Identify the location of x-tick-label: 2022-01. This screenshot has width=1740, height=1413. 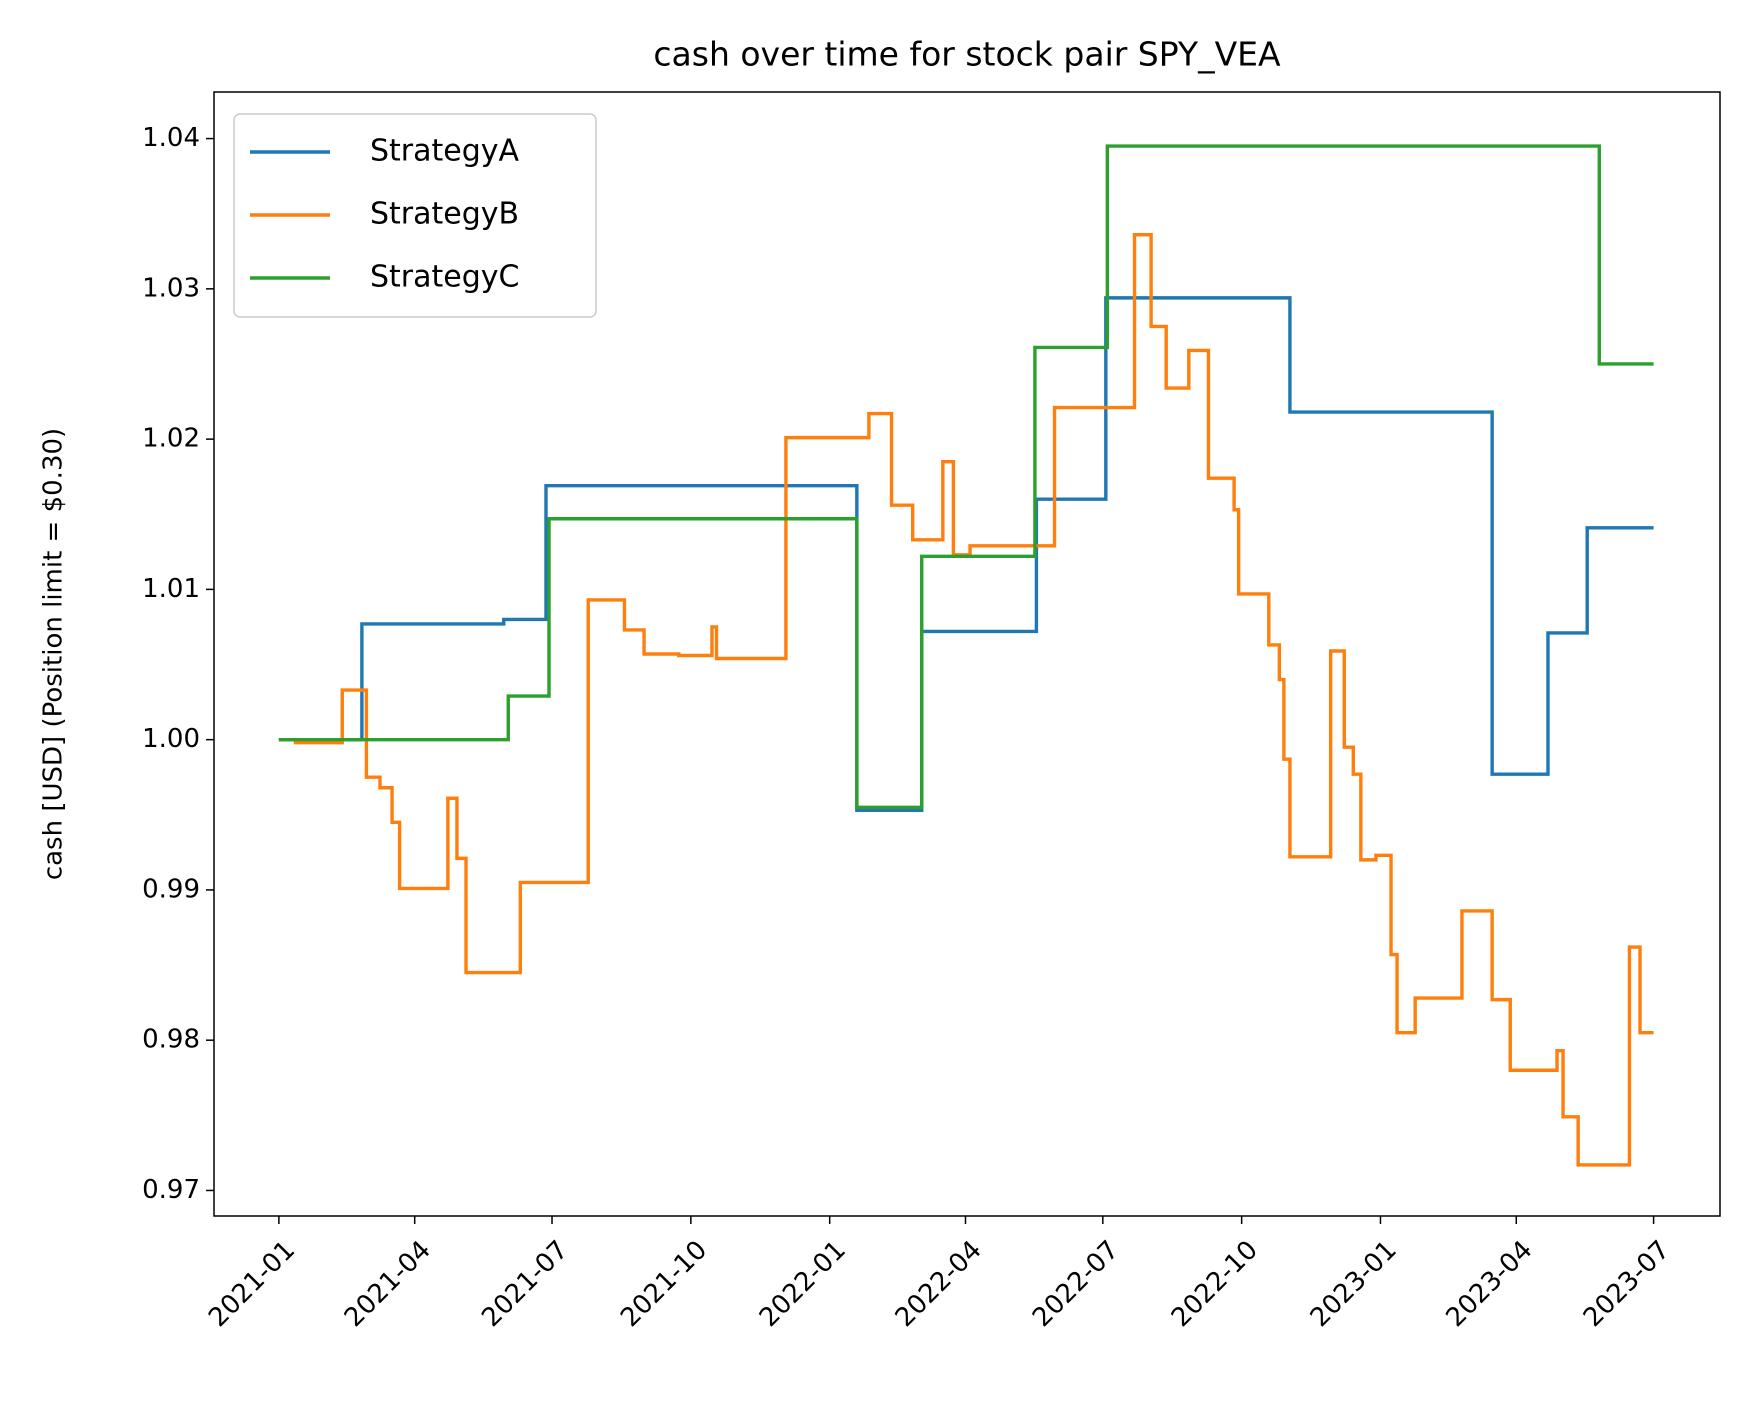
(803, 1284).